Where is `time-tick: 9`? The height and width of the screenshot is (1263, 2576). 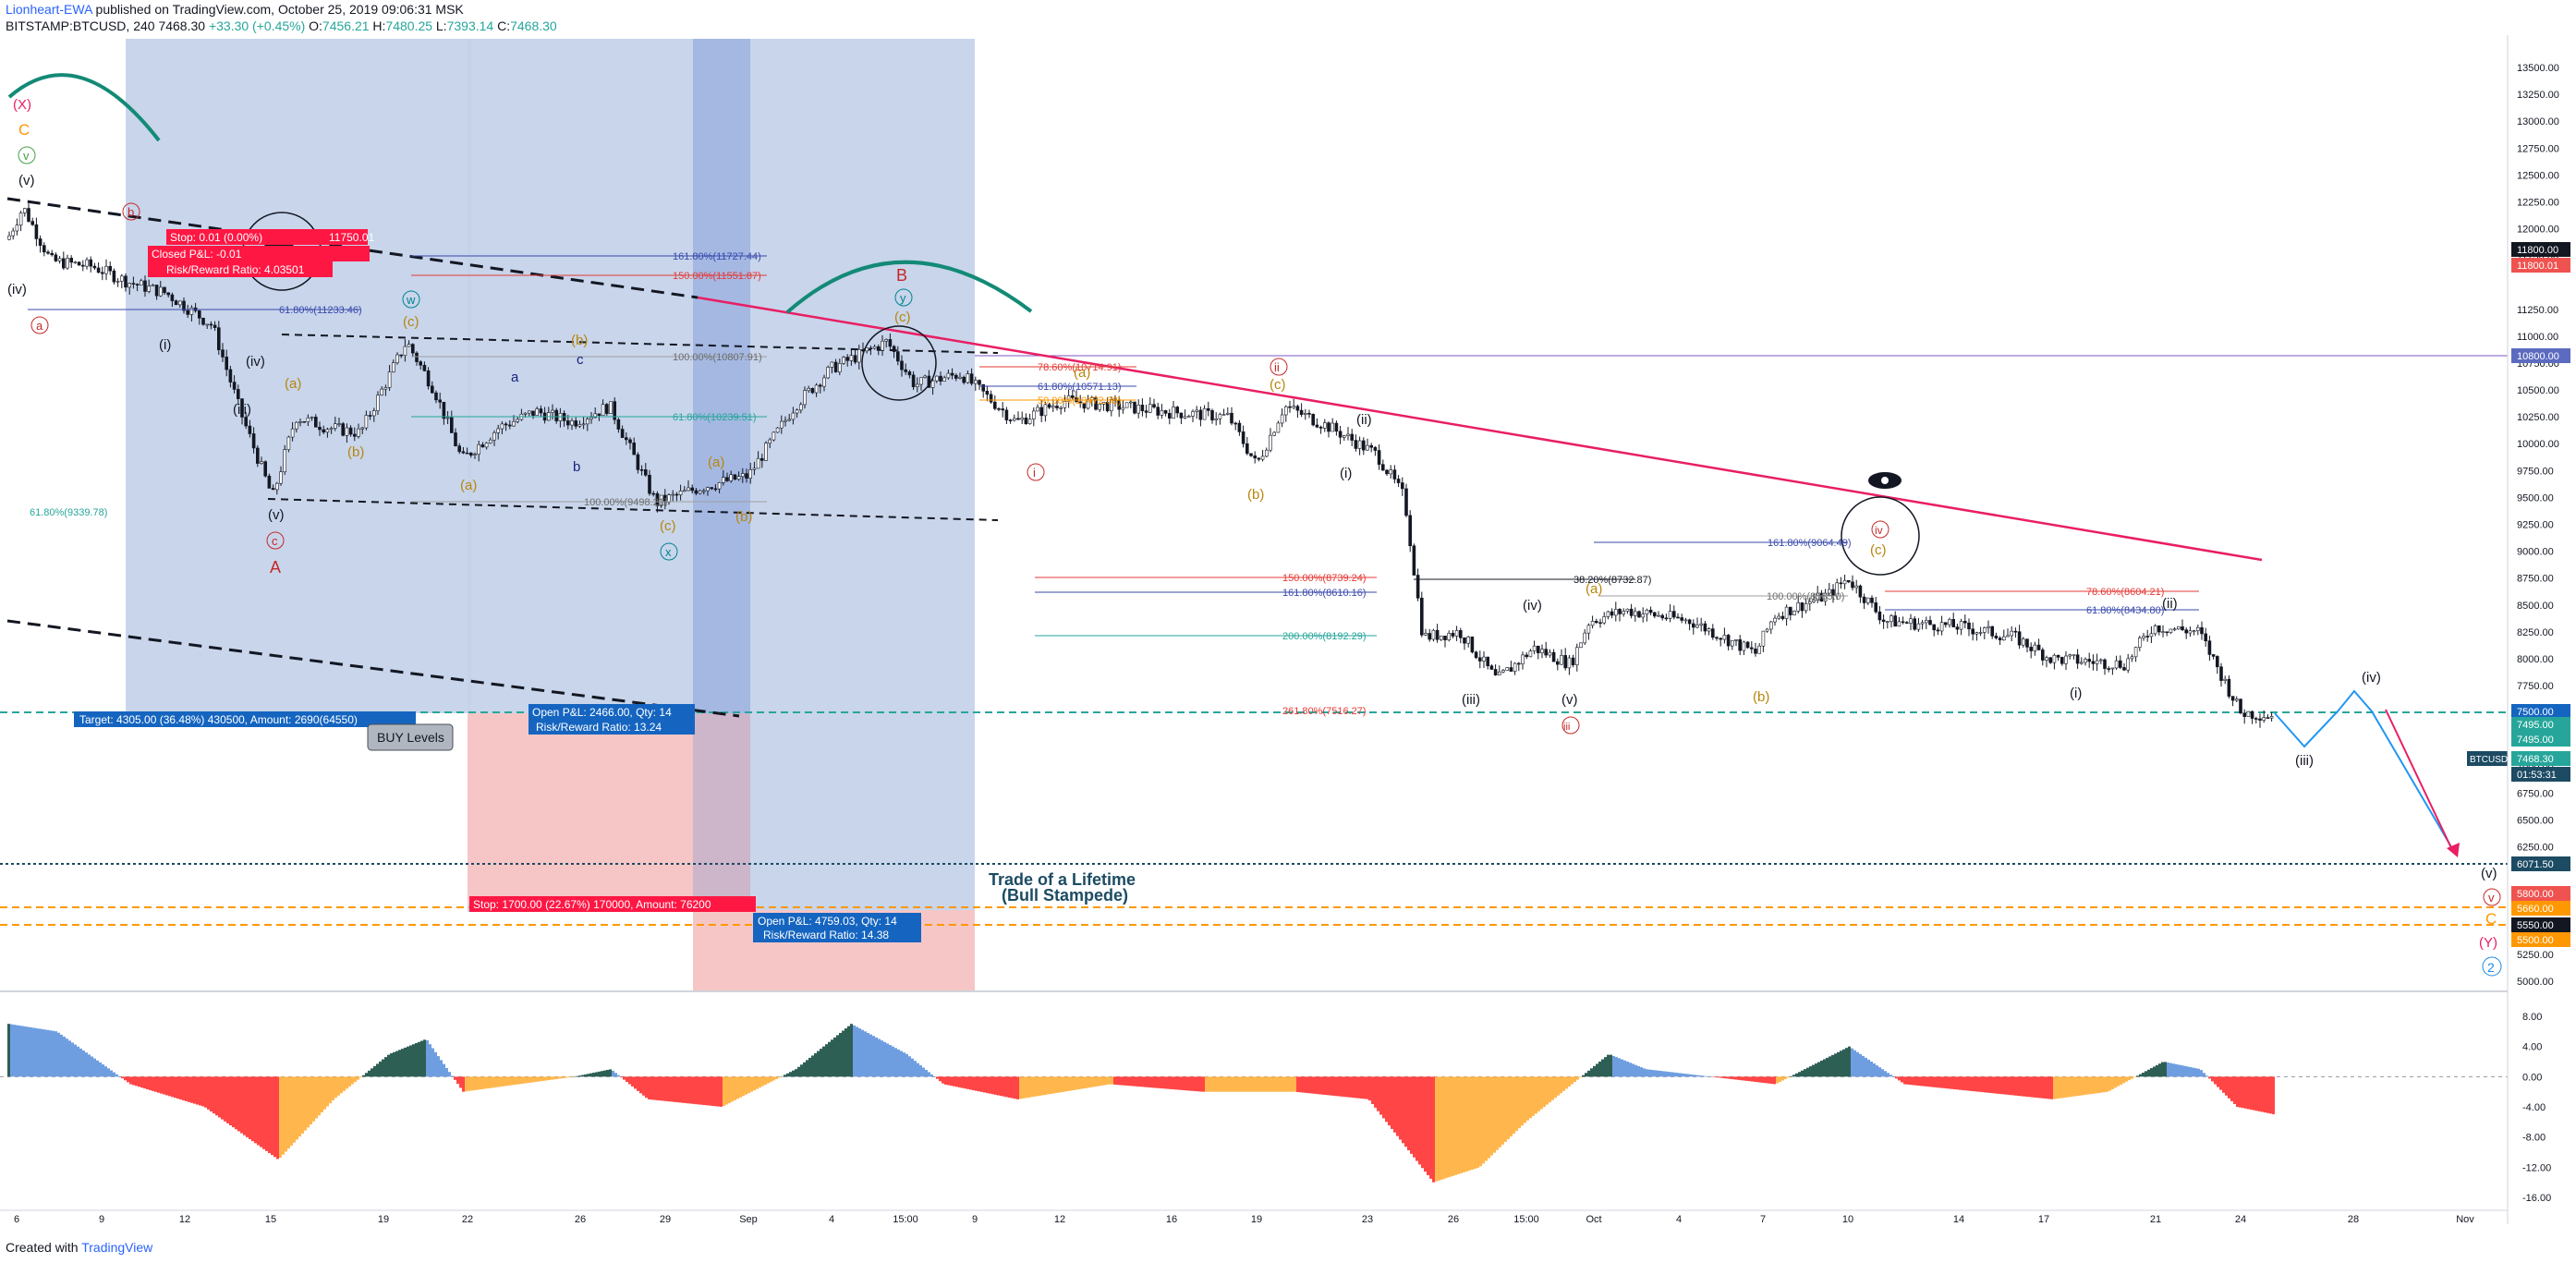 time-tick: 9 is located at coordinates (975, 1219).